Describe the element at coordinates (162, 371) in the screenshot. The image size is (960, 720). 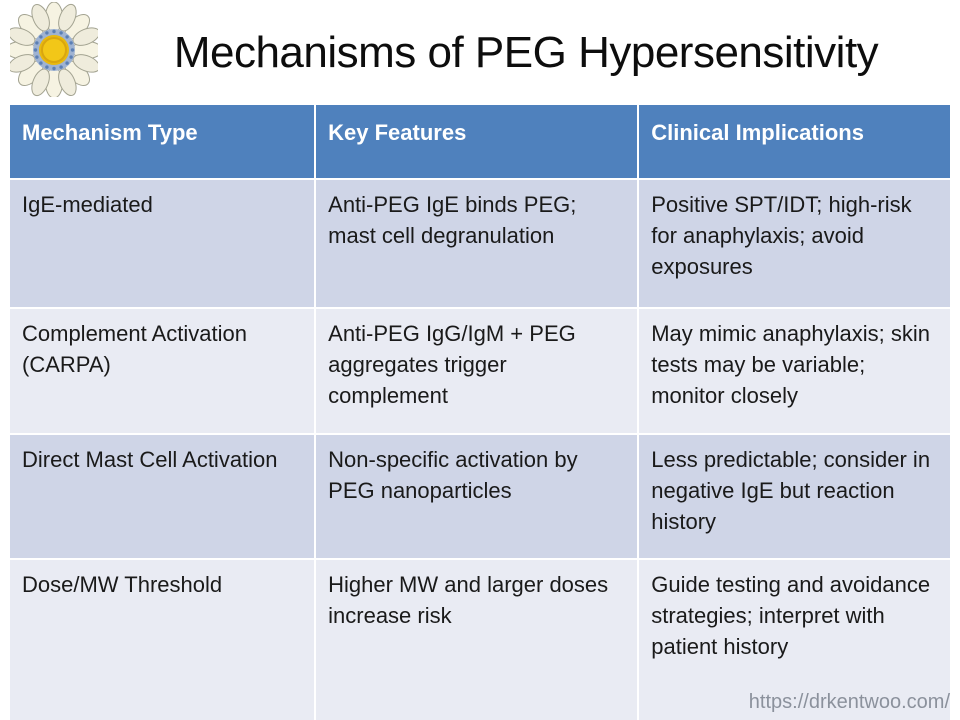
I see `table-cell: Complement Activation (CARPA)` at that location.